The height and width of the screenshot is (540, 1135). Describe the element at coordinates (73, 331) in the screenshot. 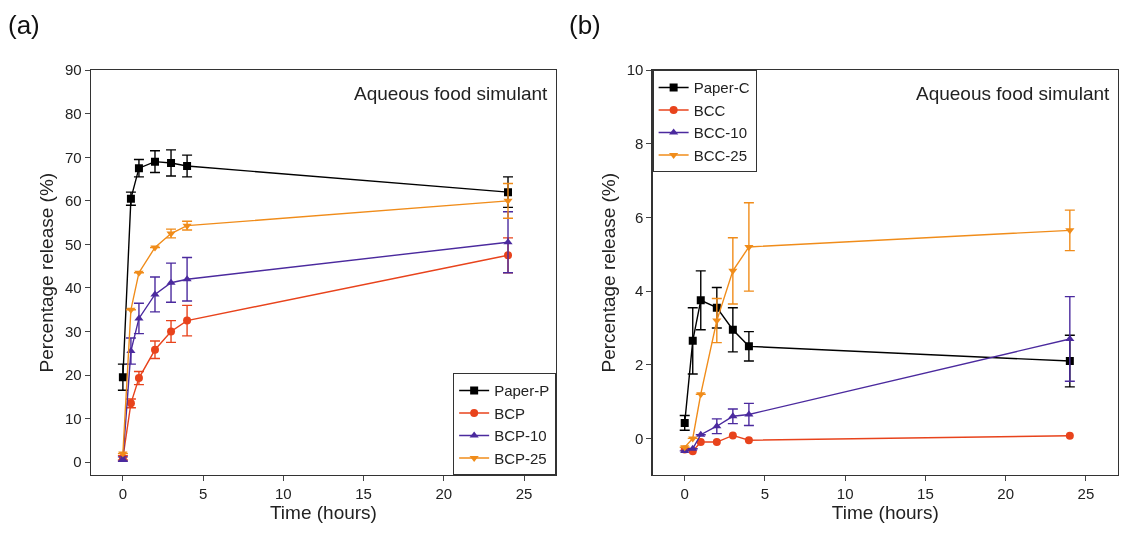

I see `y-tick-label: 30` at that location.